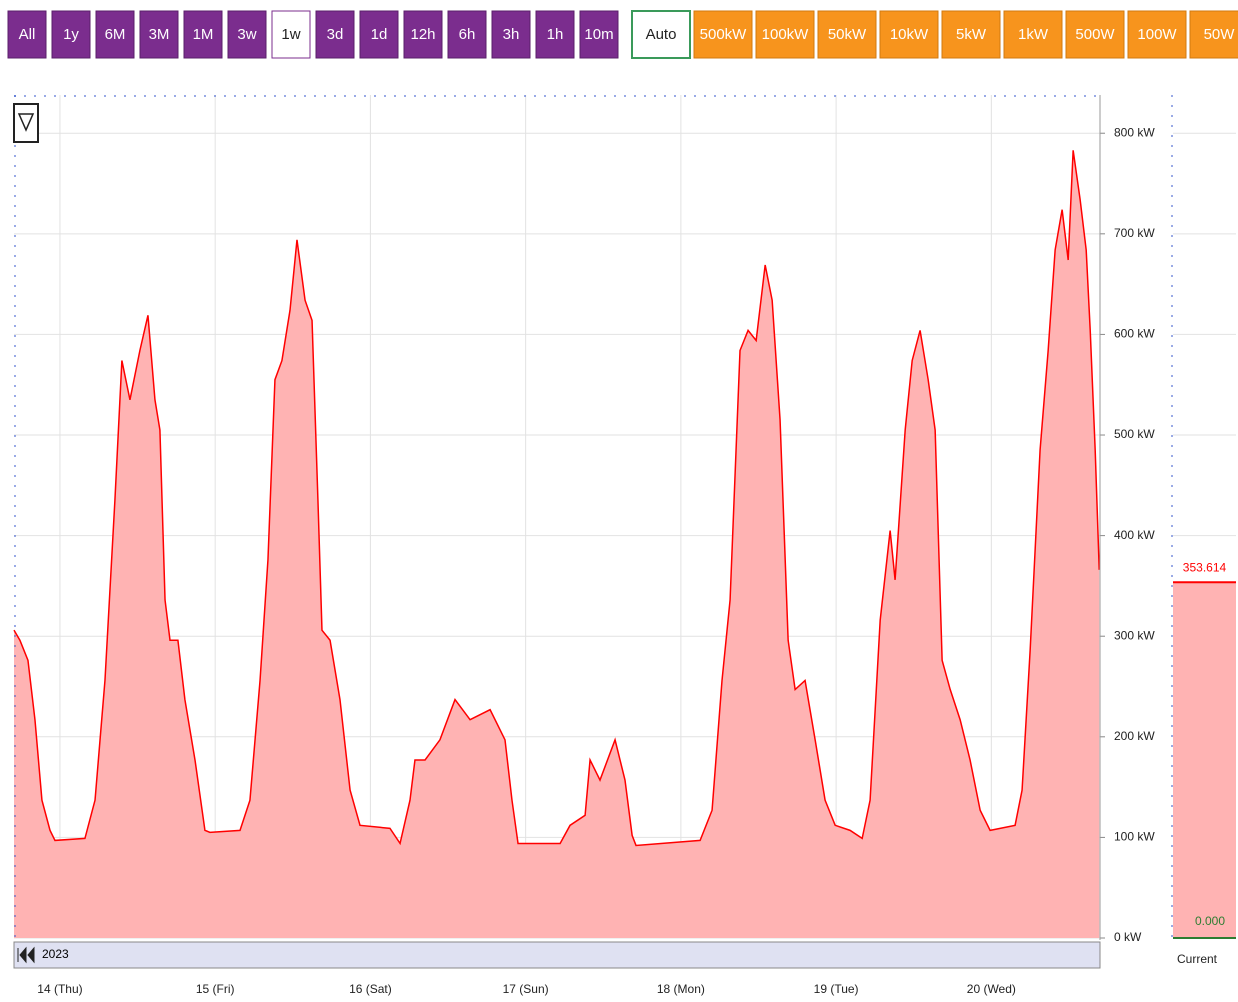 This screenshot has width=1238, height=1002. I want to click on scale-button-label: 100W, so click(1157, 34).